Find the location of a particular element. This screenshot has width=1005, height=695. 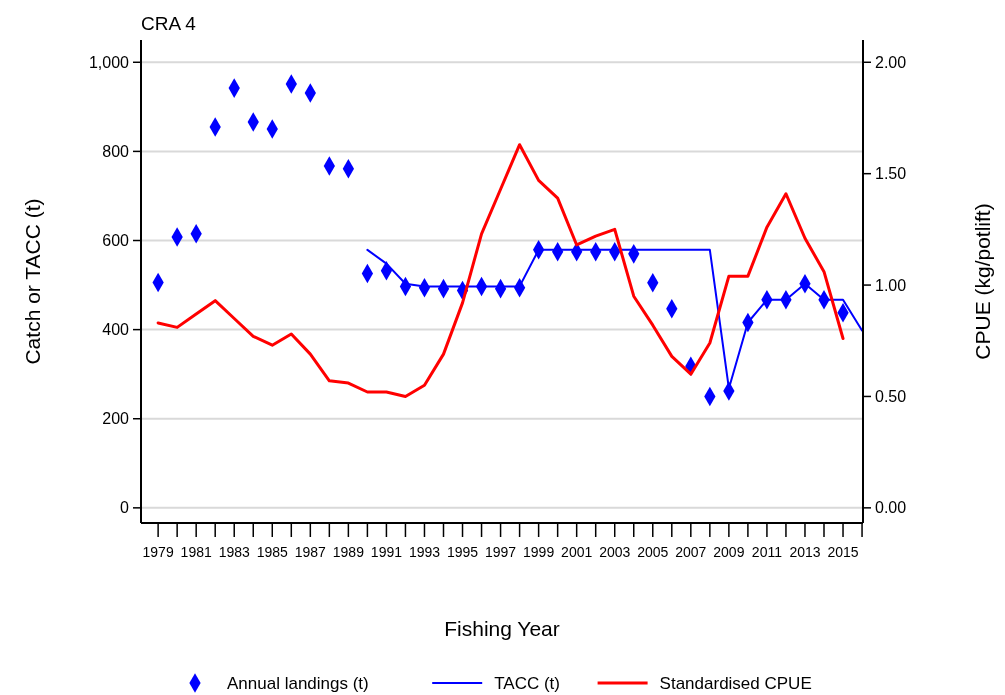

x-tick-label: 2013 is located at coordinates (805, 552).